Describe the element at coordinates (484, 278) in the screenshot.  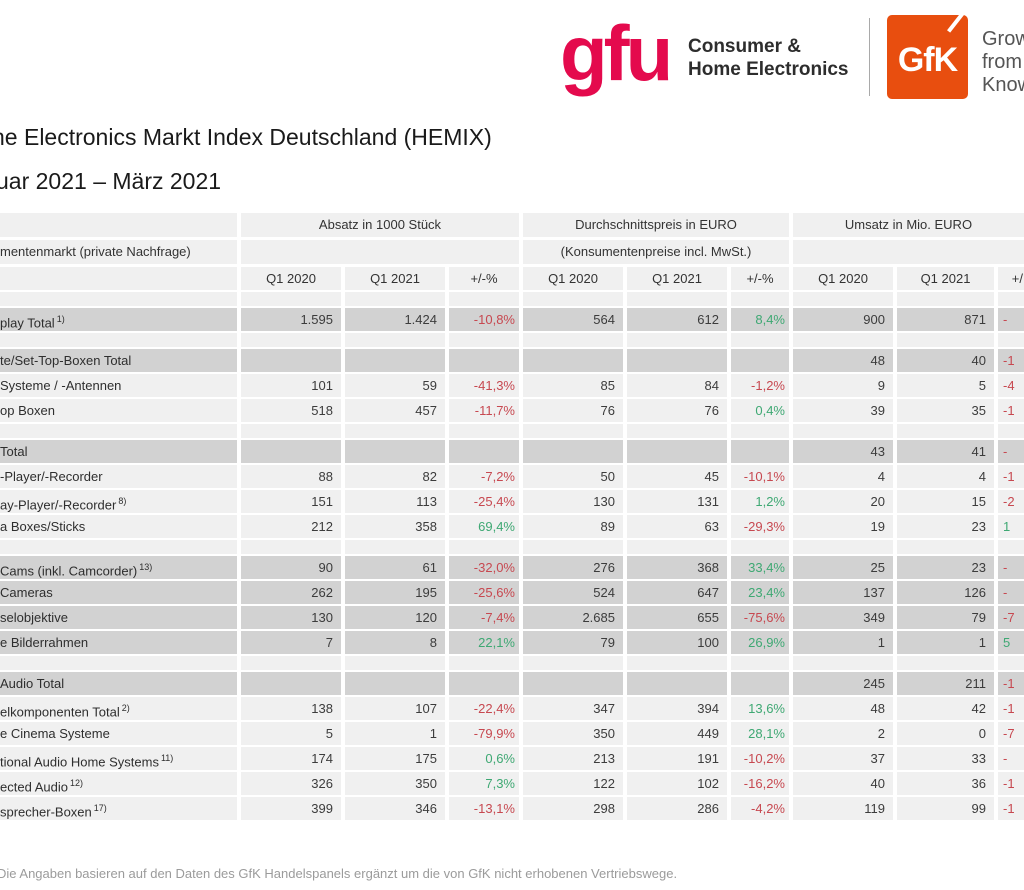
I see `column-header: +/-%` at that location.